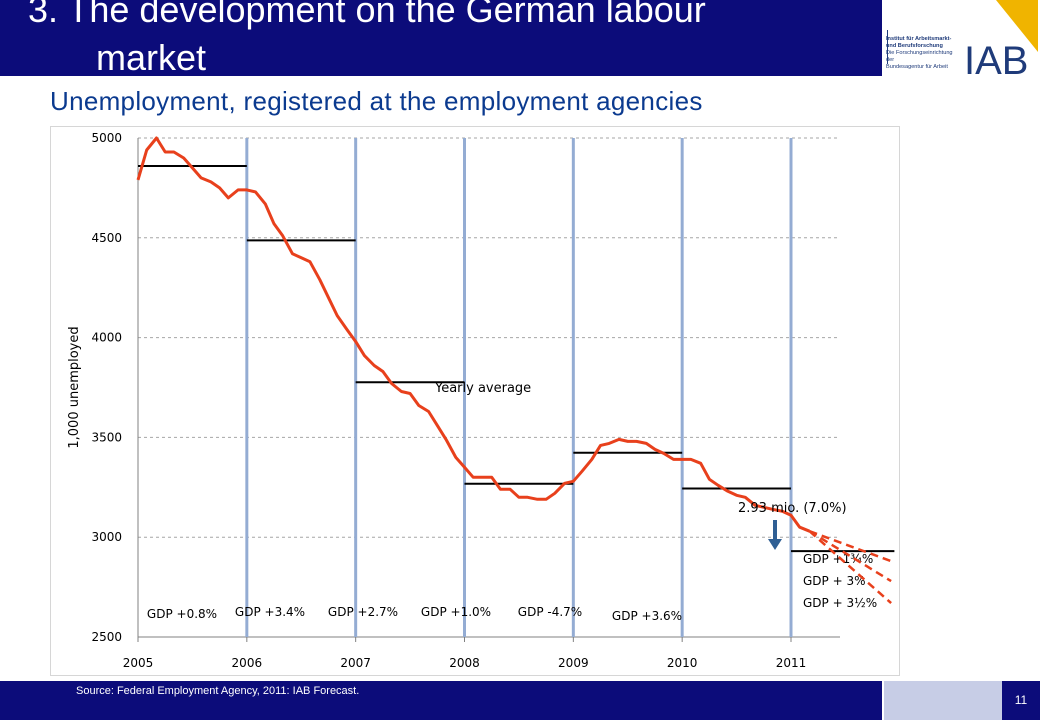 The image size is (1040, 720). Describe the element at coordinates (943, 700) in the screenshot. I see `footer-accent-box` at that location.